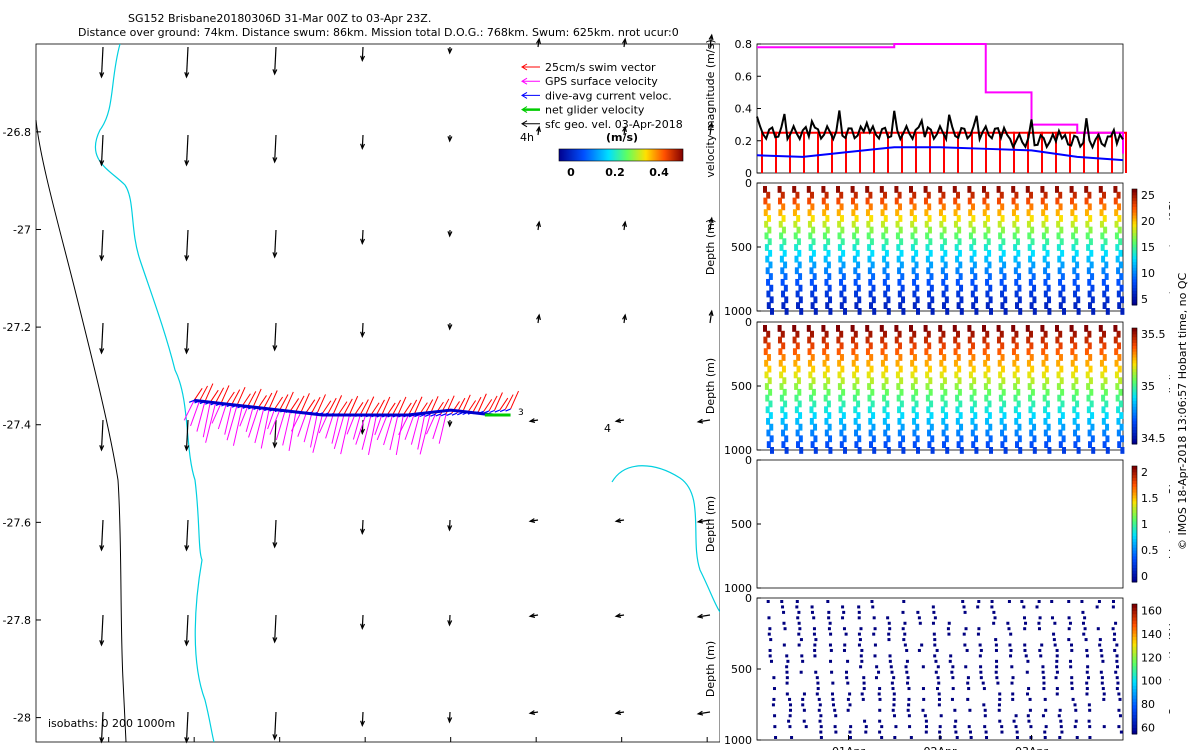 The height and width of the screenshot is (750, 1200). I want to click on geo-velocity-arrowhead, so click(624, 224).